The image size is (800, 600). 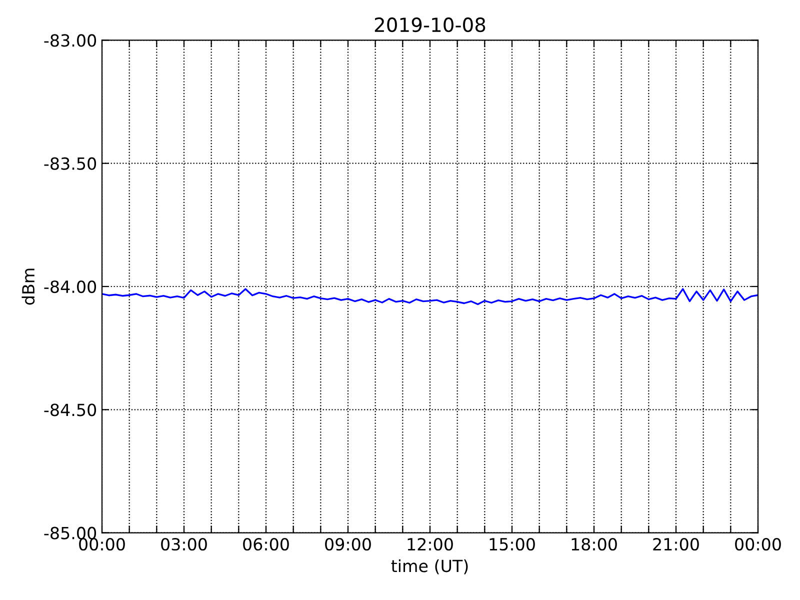 What do you see at coordinates (512, 544) in the screenshot?
I see `x-tick-label: 15:00` at bounding box center [512, 544].